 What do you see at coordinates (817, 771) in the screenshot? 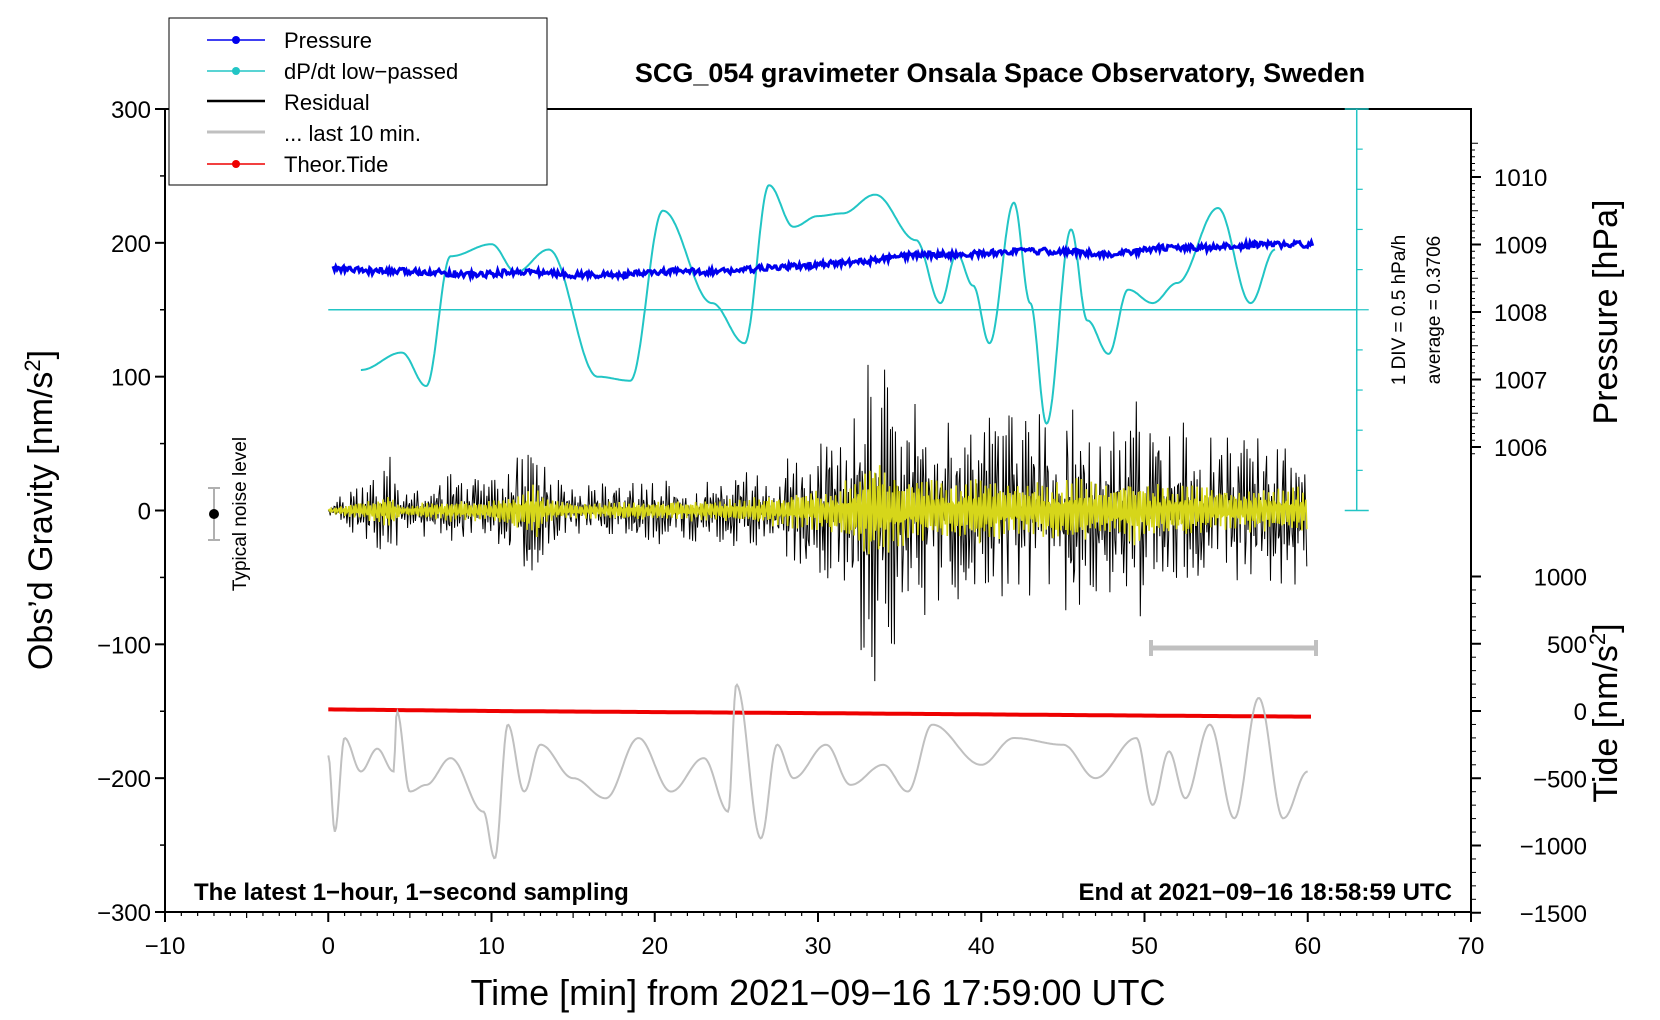
I see `series-line-last10` at bounding box center [817, 771].